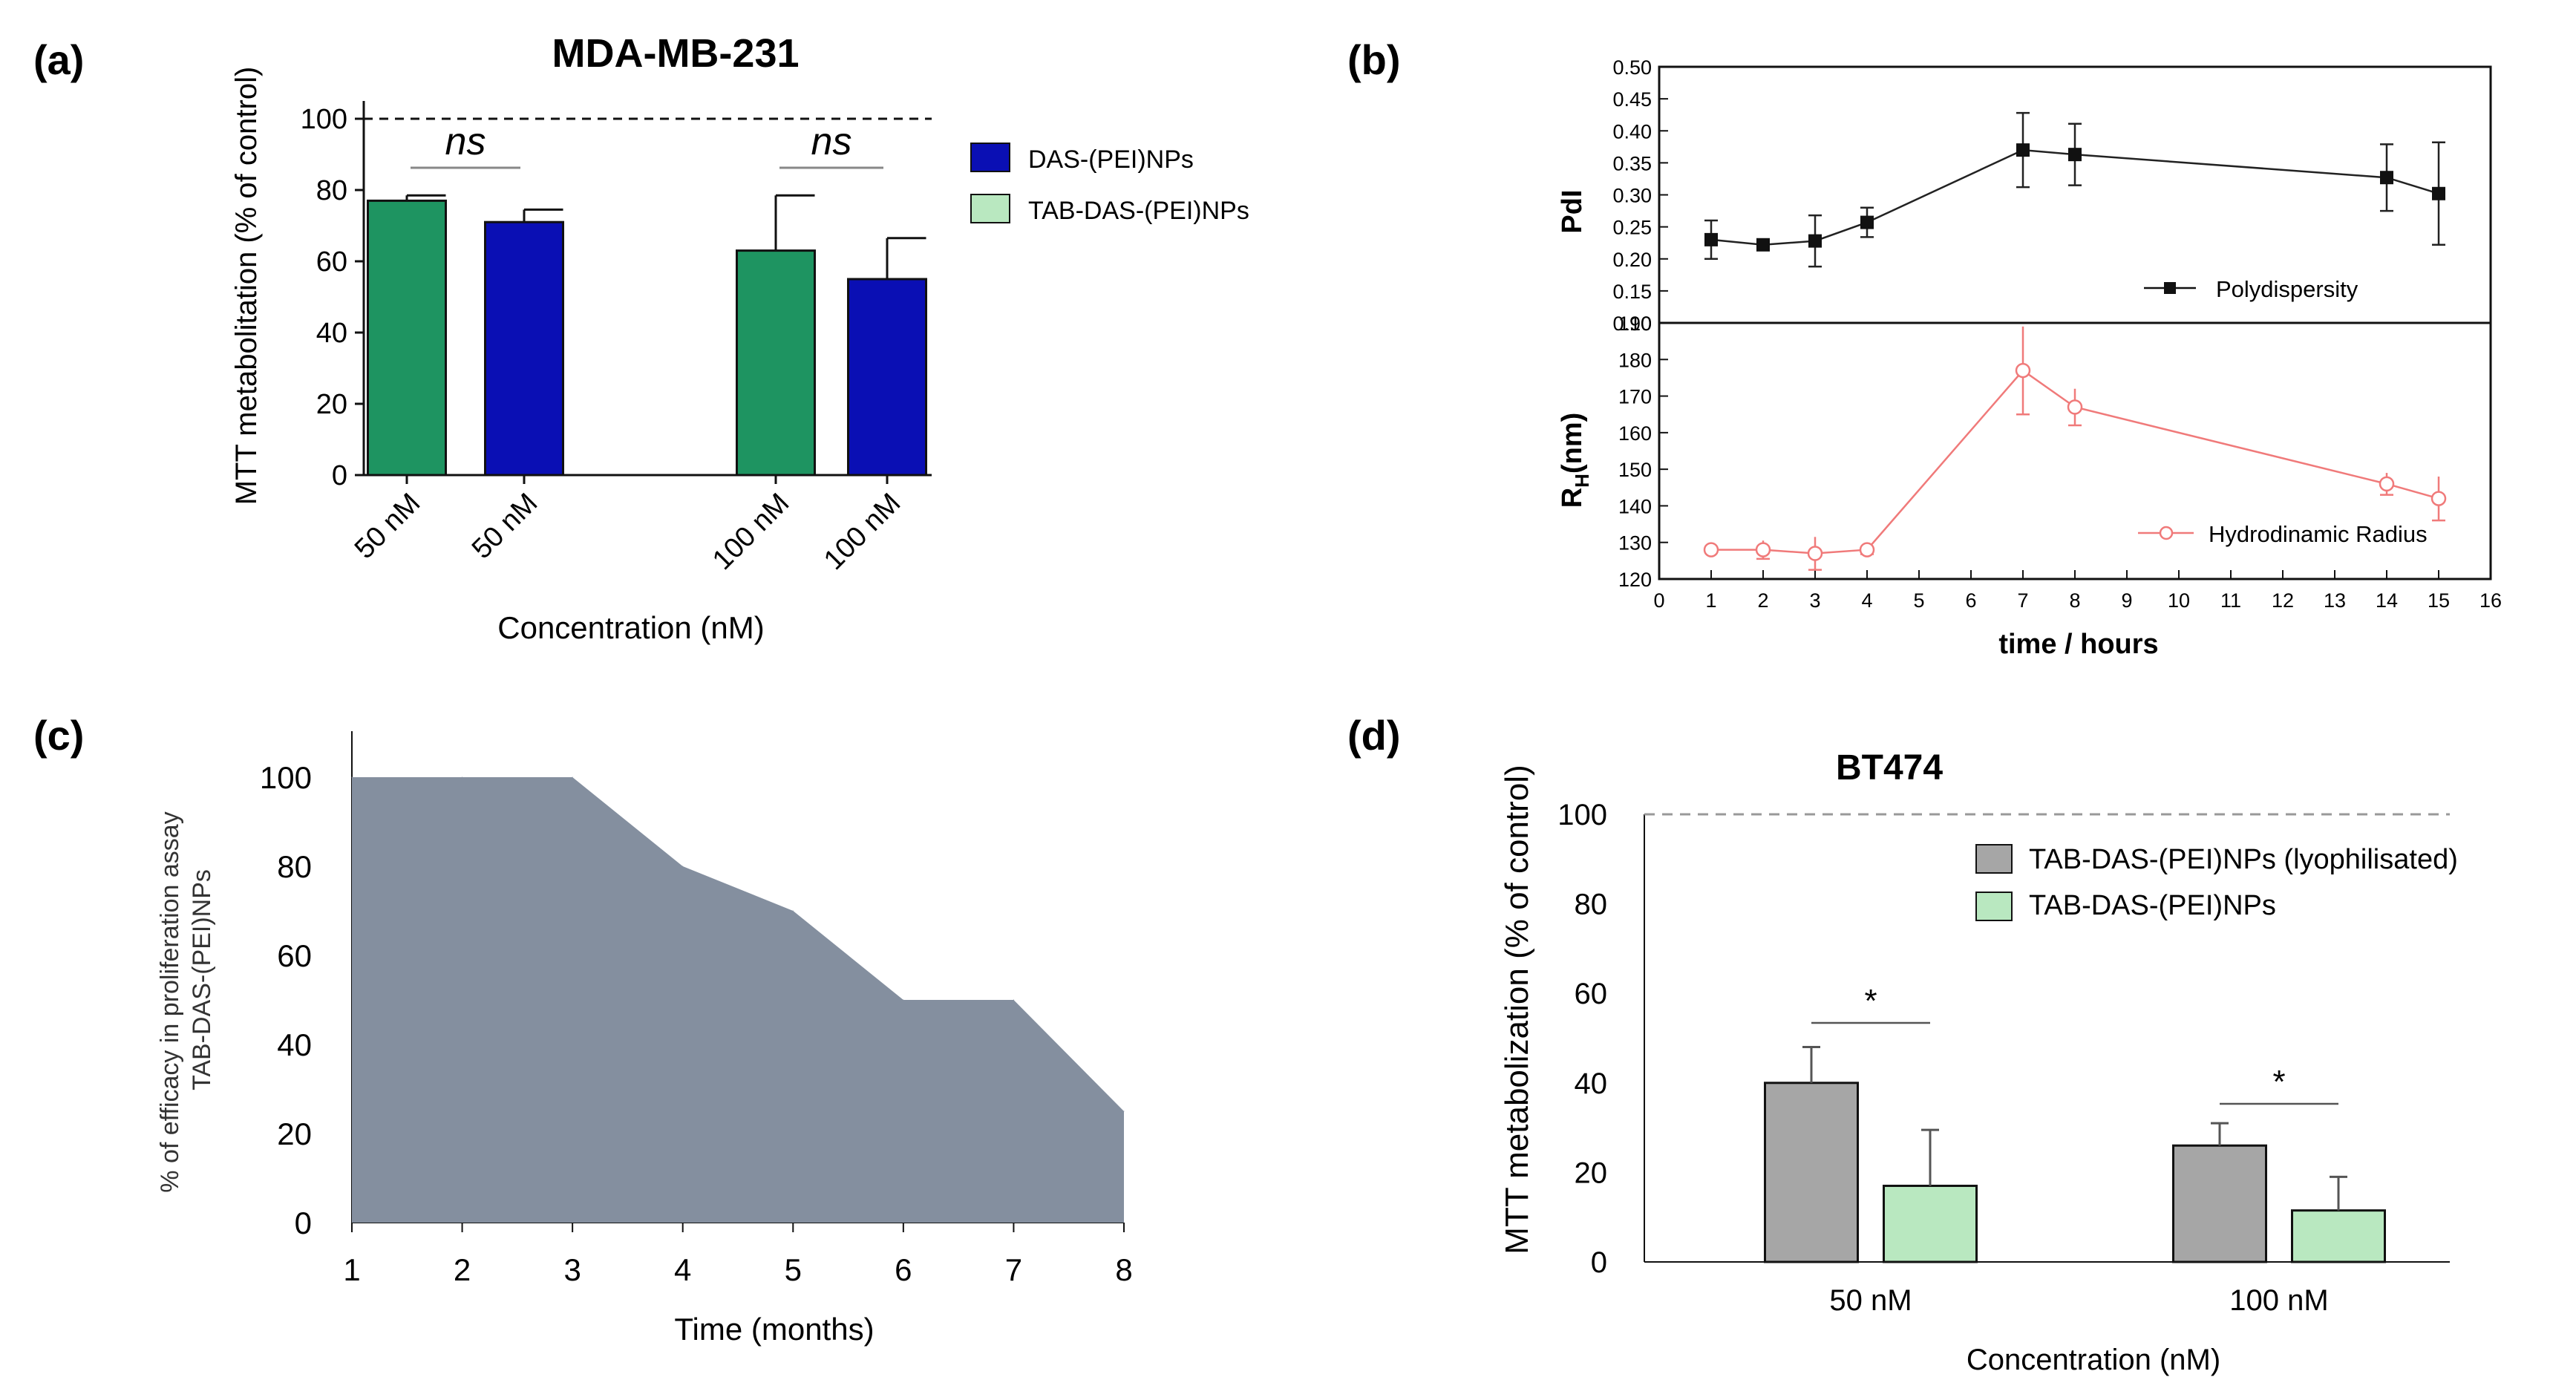 The height and width of the screenshot is (1400, 2576). I want to click on b-radius-line, so click(2075, 462).